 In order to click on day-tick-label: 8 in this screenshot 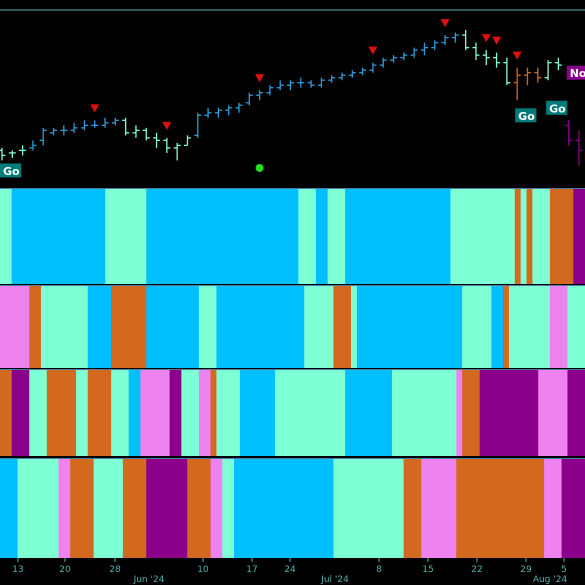, I will do `click(379, 570)`.